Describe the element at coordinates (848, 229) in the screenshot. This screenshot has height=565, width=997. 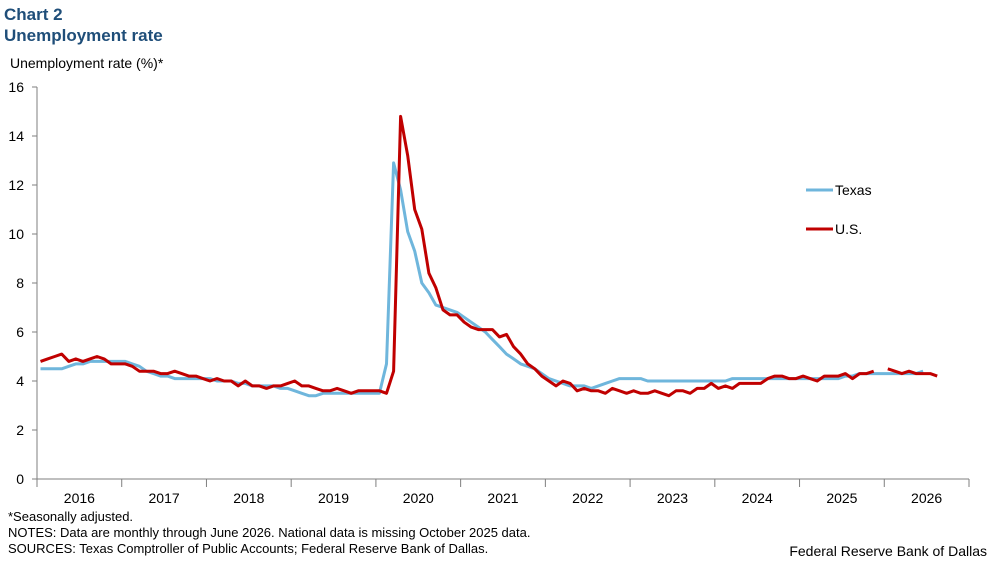
I see `legend-label: U.S.` at that location.